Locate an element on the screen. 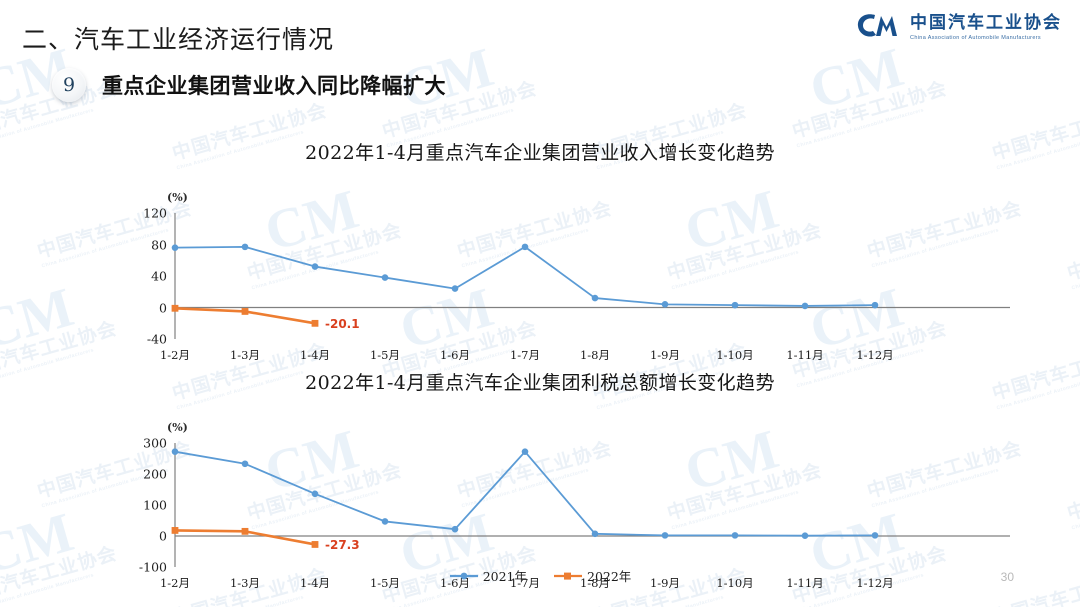  legend-label: 2022年 is located at coordinates (609, 576).